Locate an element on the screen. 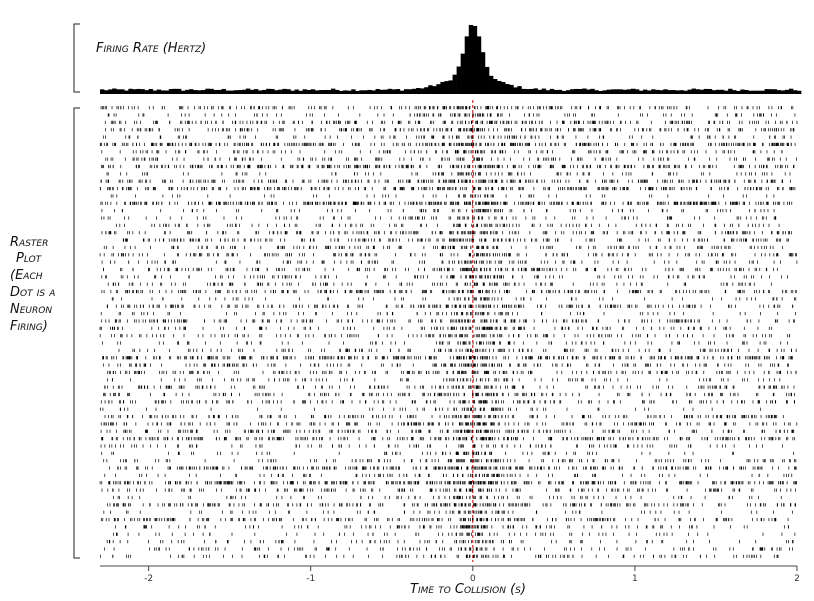 The width and height of the screenshot is (814, 601). raster-label-line: Raster is located at coordinates (29, 242).